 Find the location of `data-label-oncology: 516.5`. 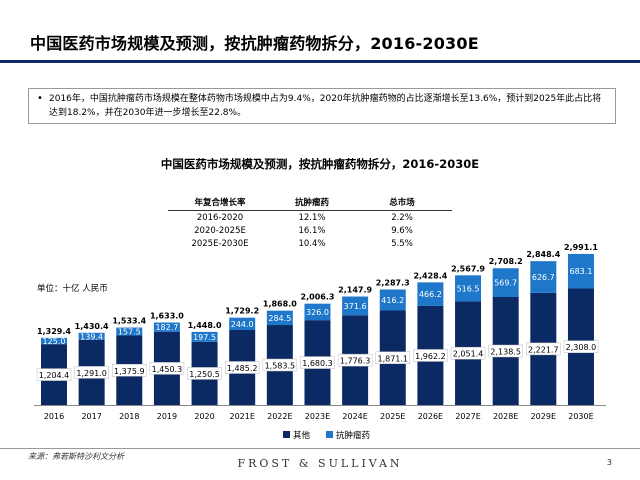

data-label-oncology: 516.5 is located at coordinates (468, 288).